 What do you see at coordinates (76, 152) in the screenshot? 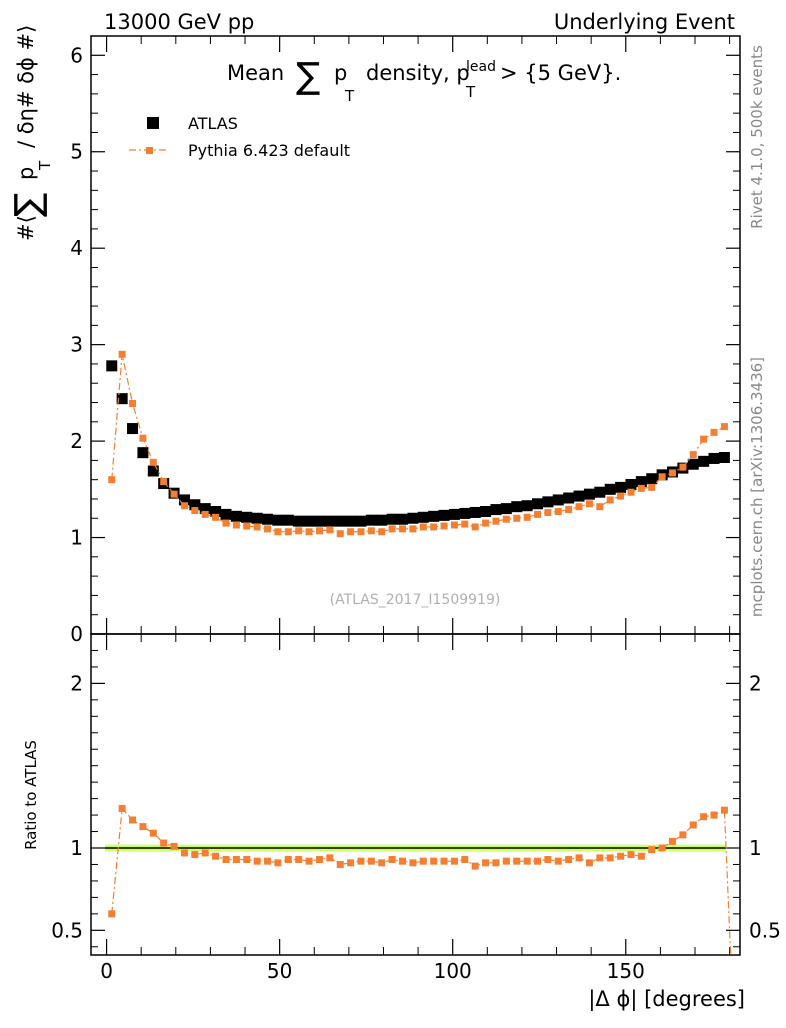
I see `y-tick-label: 5` at bounding box center [76, 152].